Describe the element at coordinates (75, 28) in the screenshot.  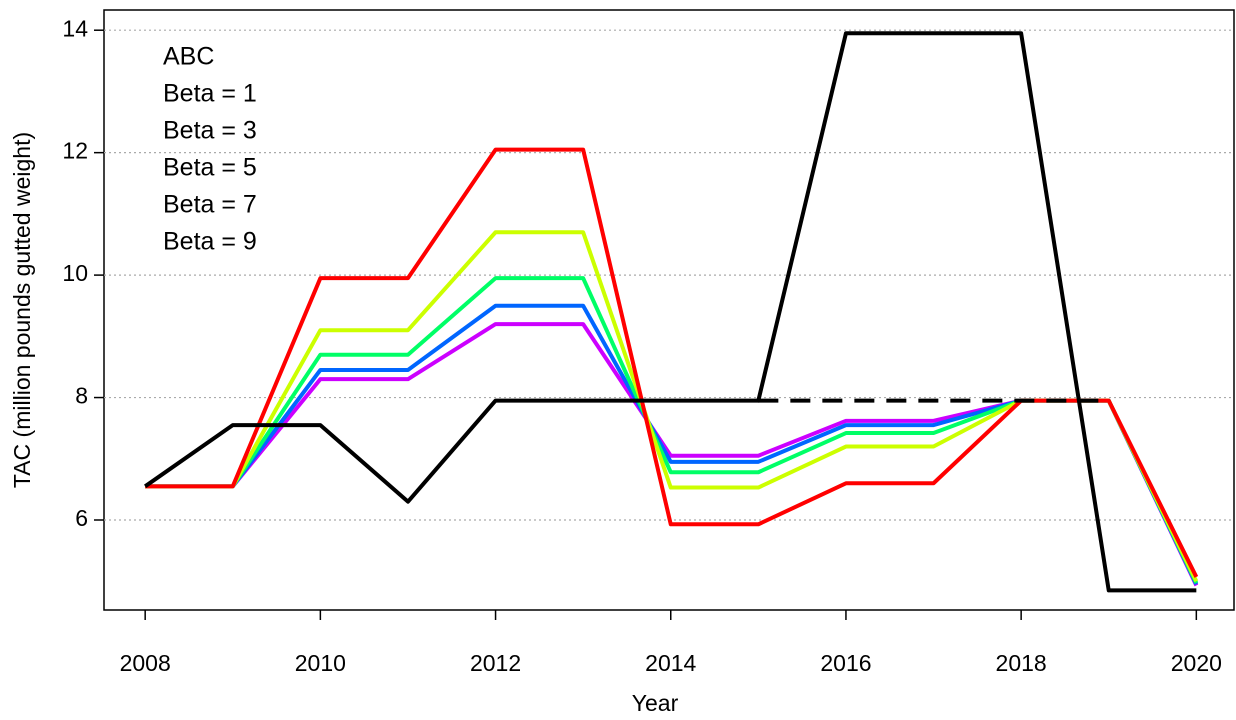
I see `y-tick-label: 14` at that location.